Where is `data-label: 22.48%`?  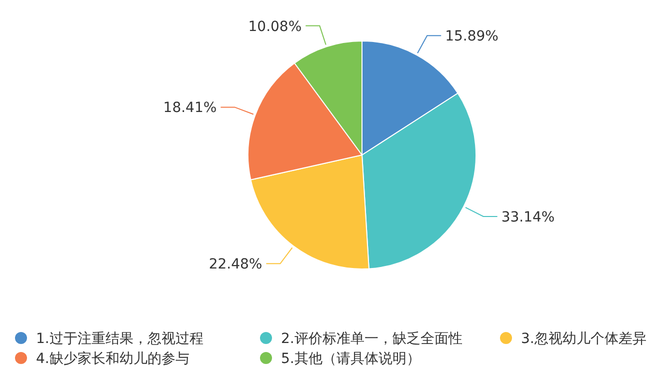
data-label: 22.48% is located at coordinates (235, 264).